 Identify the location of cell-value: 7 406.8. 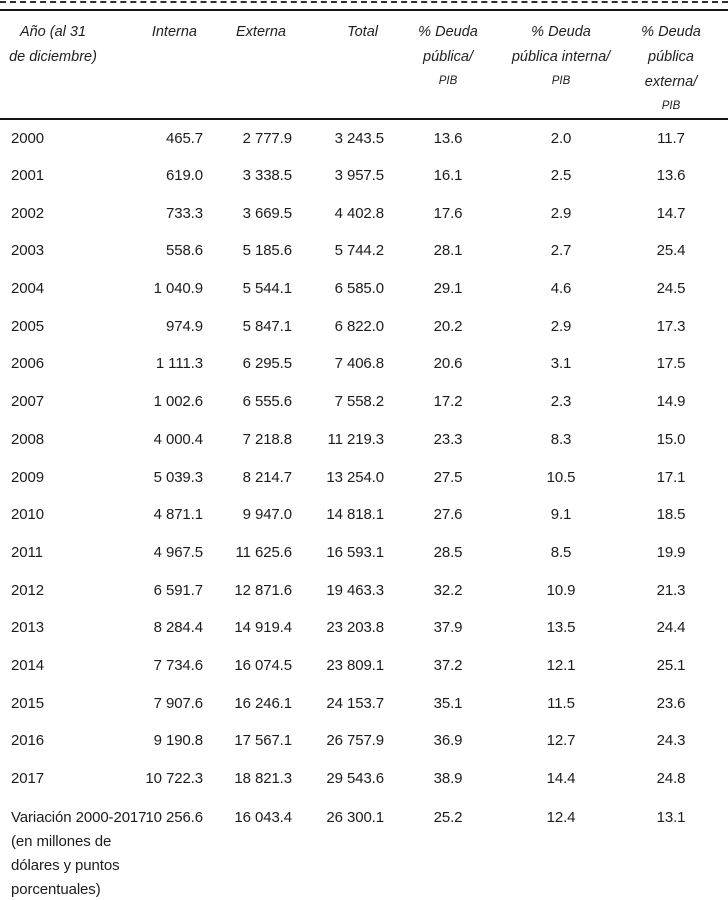
(359, 364).